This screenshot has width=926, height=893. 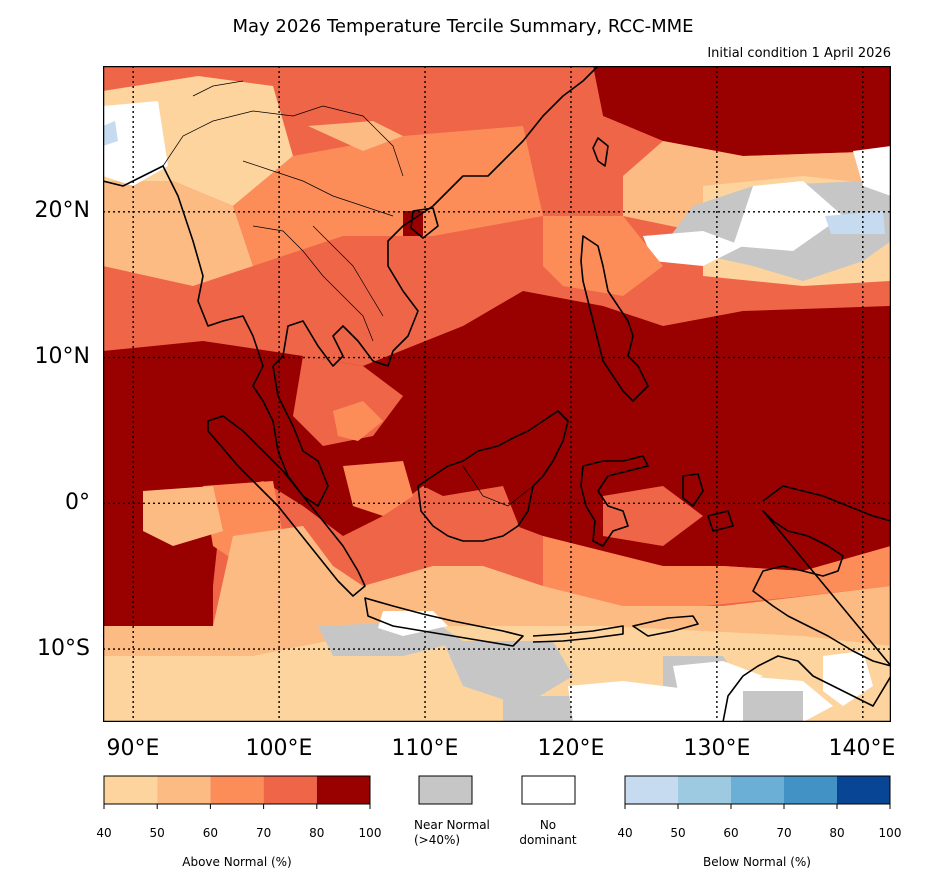 I want to click on coastline-java, so click(x=444, y=622).